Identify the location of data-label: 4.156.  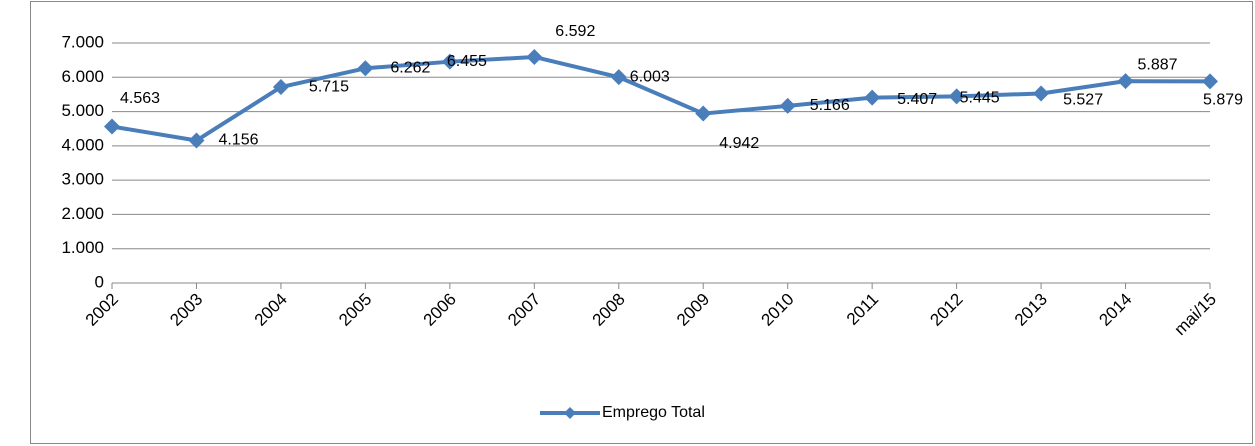
(238, 140).